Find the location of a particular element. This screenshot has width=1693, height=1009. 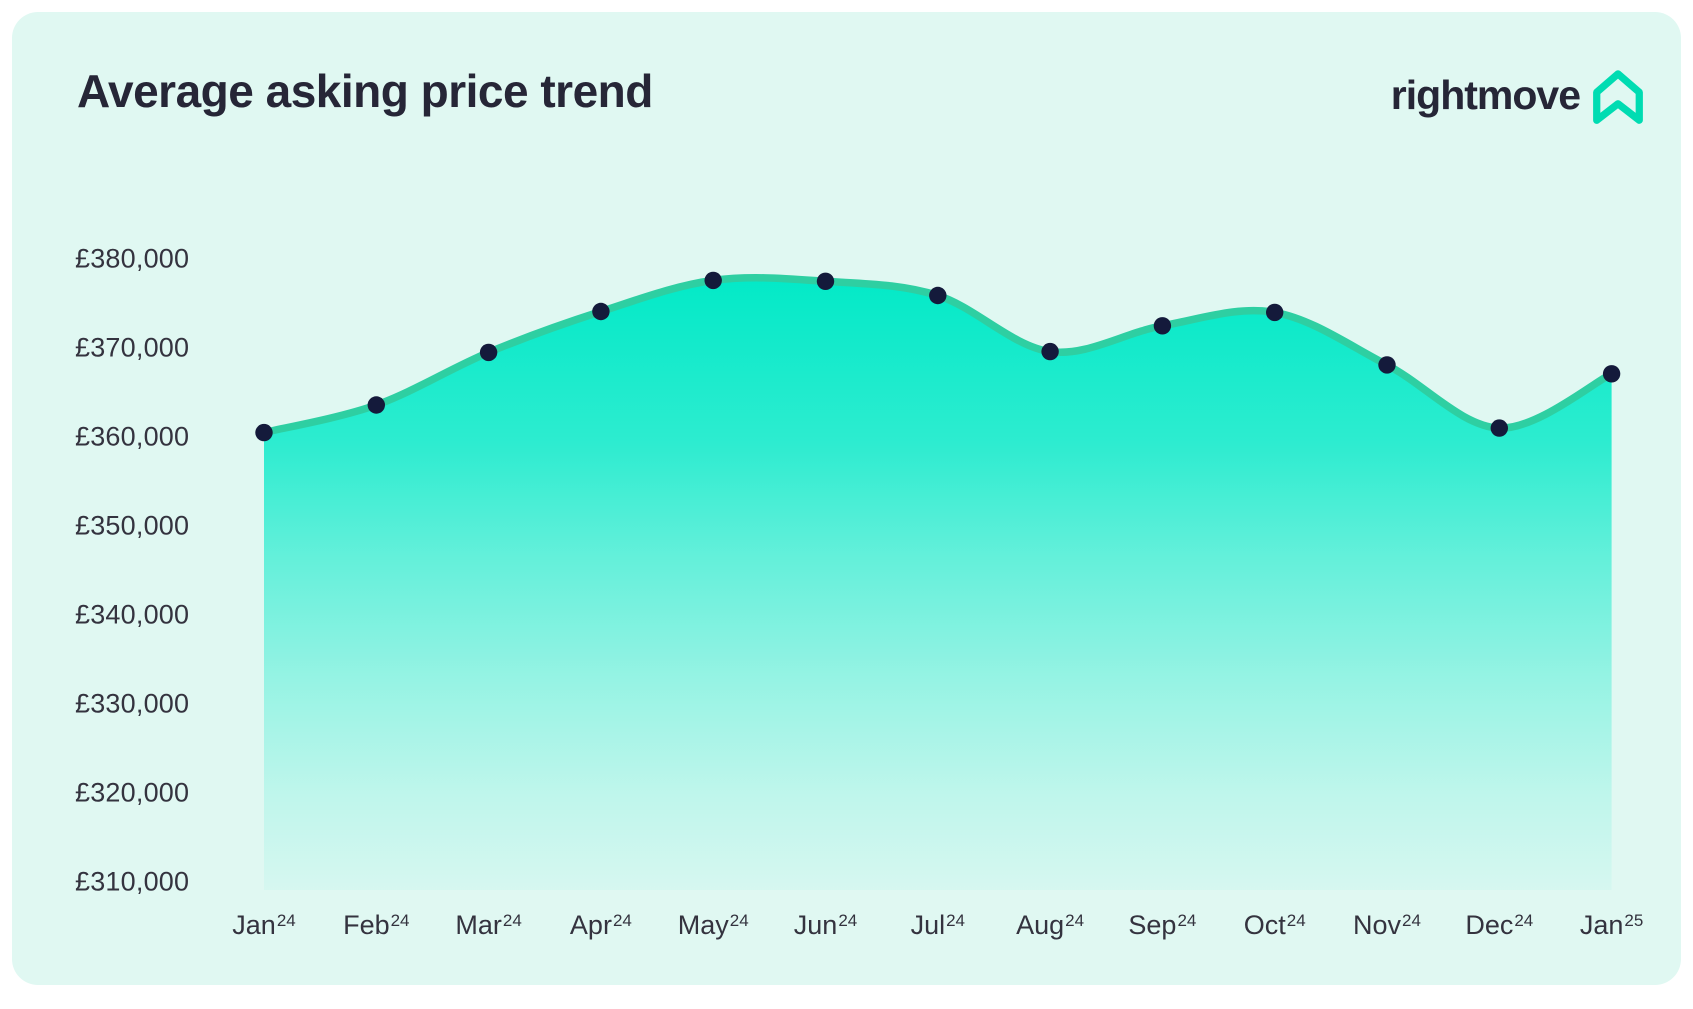

x-axis-label: Mar24 is located at coordinates (488, 925).